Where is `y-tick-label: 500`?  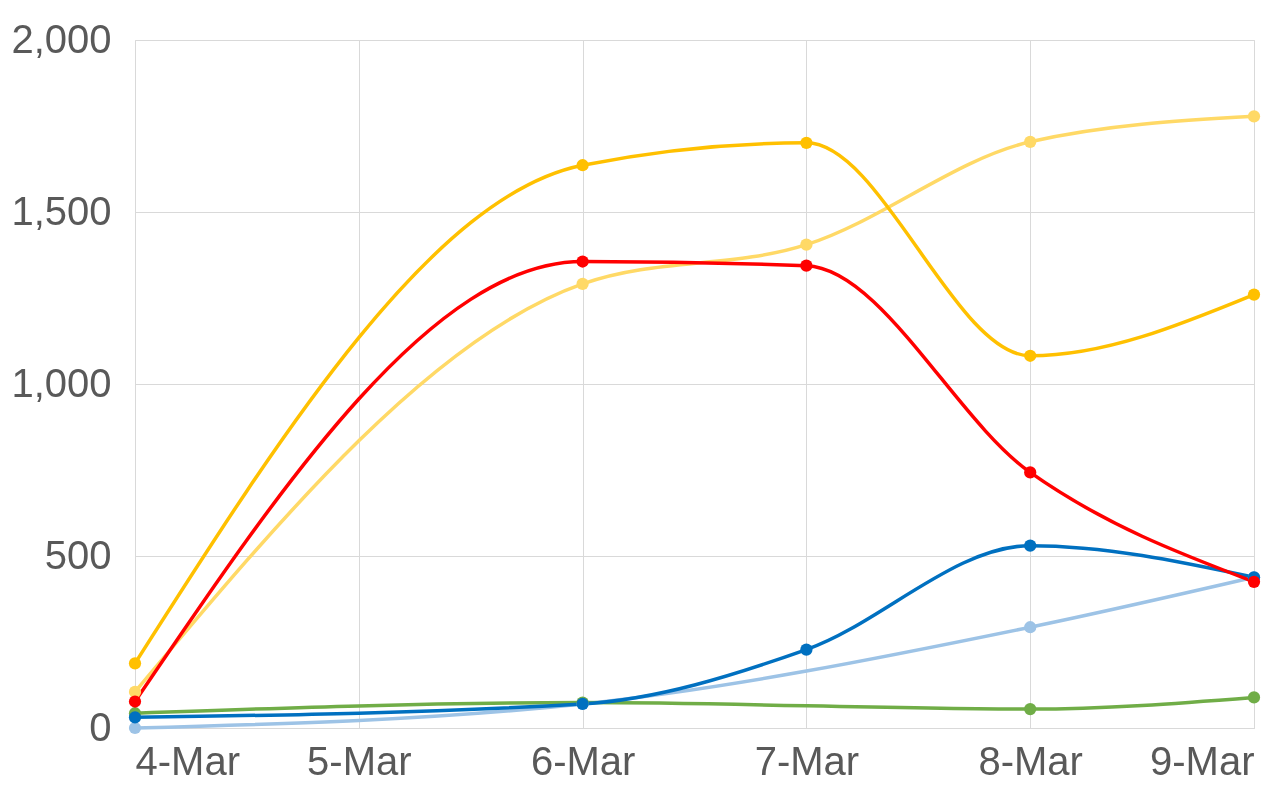
y-tick-label: 500 is located at coordinates (78, 554).